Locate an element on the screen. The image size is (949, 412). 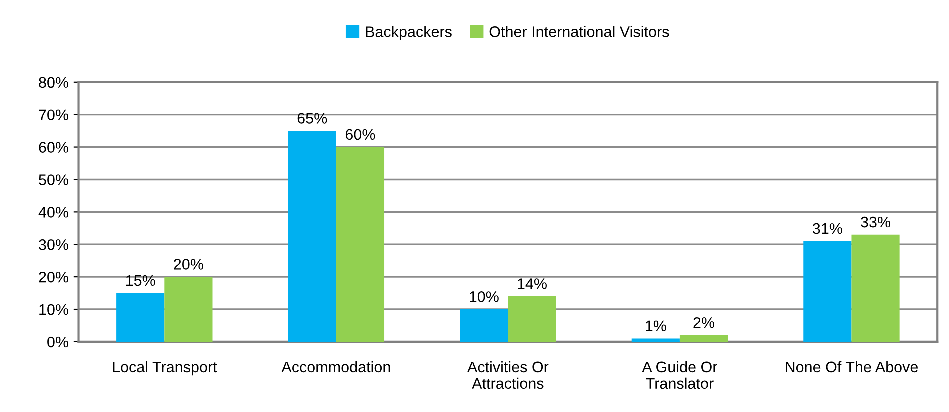
y-tick-label: 60% is located at coordinates (53, 147).